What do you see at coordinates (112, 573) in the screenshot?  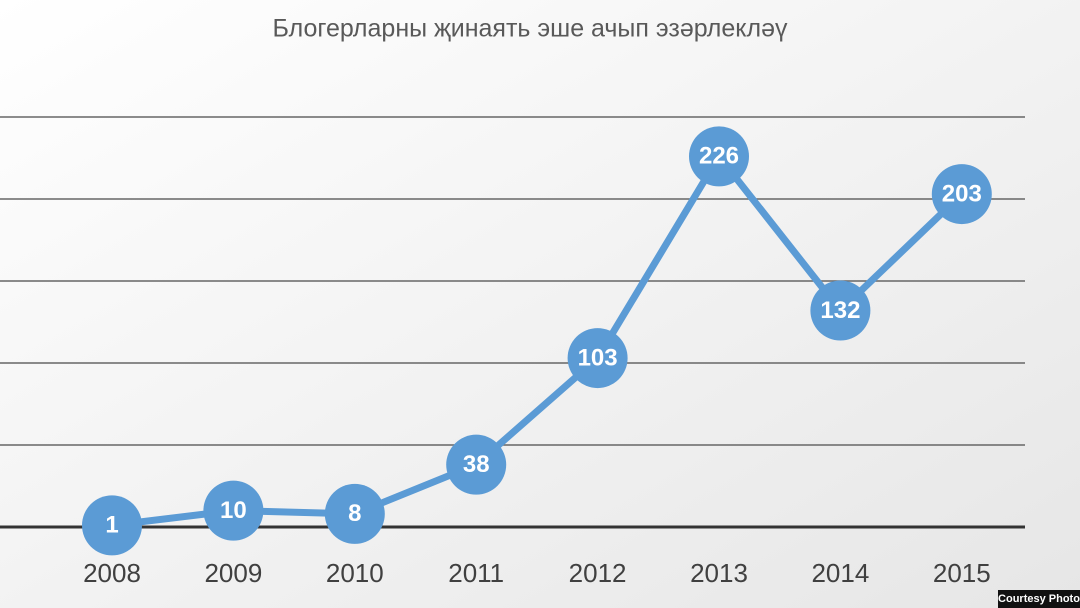 I see `x-tick-label: 2008` at bounding box center [112, 573].